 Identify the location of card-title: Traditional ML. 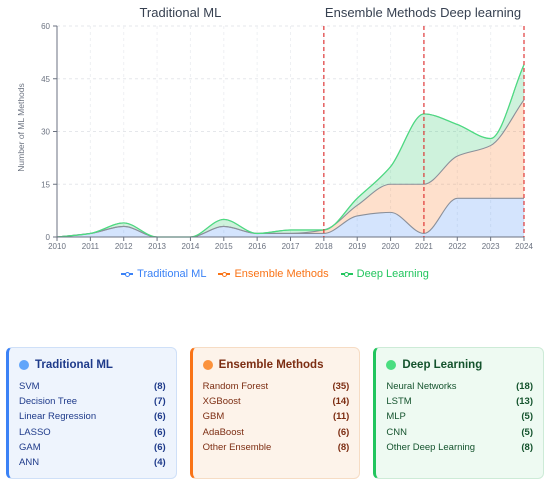
(92, 365).